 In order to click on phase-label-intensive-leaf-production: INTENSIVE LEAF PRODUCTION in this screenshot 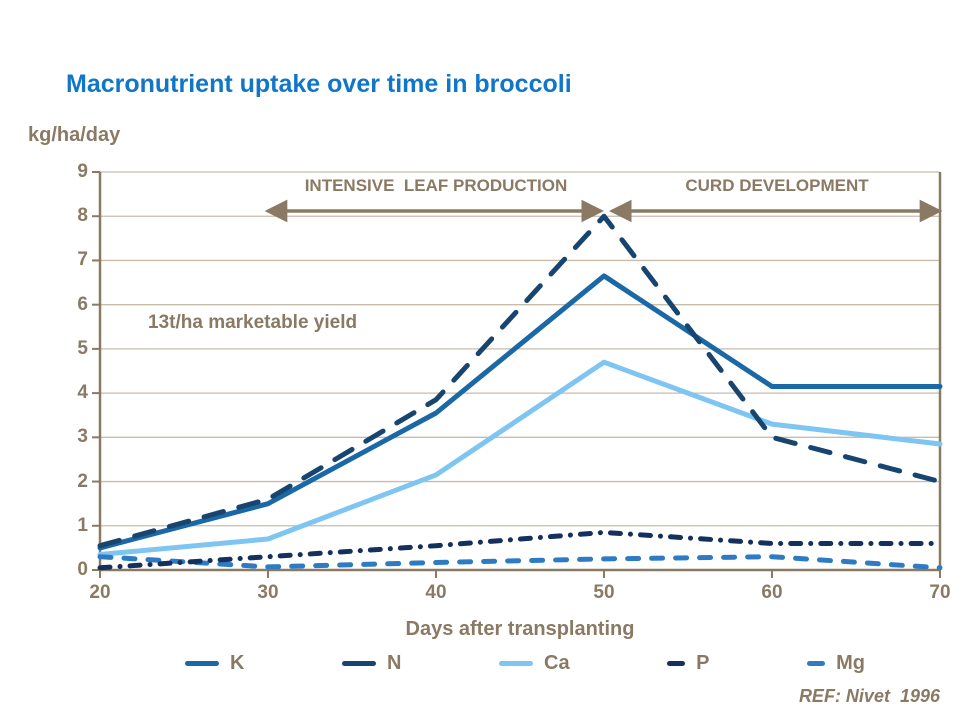, I will do `click(436, 185)`.